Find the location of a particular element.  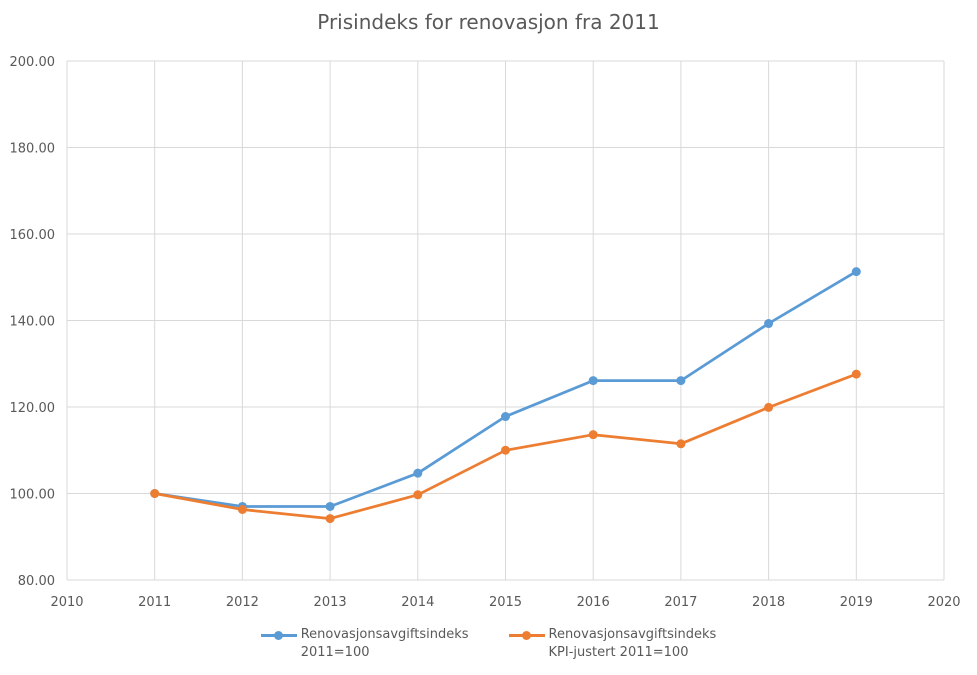

x-tick-label: 2016 is located at coordinates (593, 602).